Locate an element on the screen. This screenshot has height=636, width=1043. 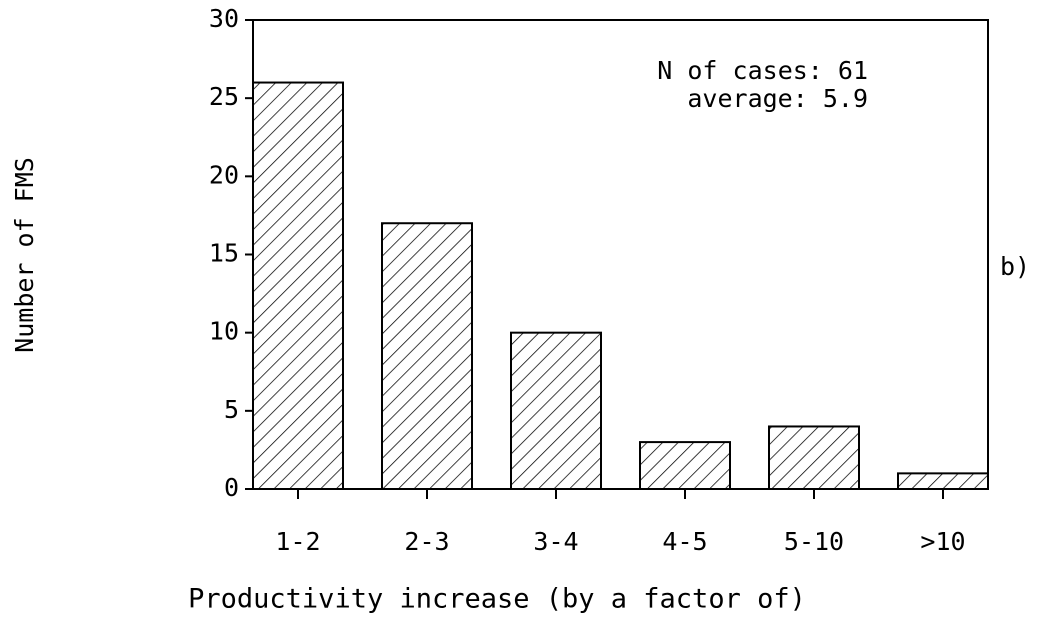
y-tick-label: 15 is located at coordinates (224, 253).